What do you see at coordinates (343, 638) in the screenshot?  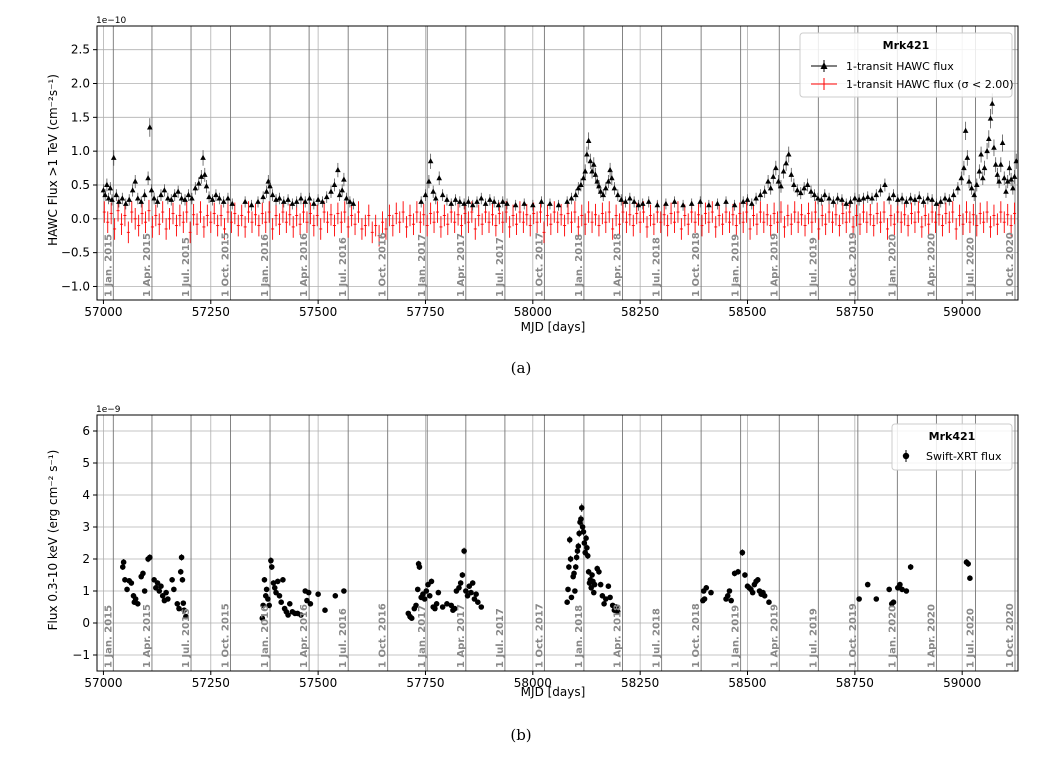 I see `date-marker-label: 1 Jul. 2016` at bounding box center [343, 638].